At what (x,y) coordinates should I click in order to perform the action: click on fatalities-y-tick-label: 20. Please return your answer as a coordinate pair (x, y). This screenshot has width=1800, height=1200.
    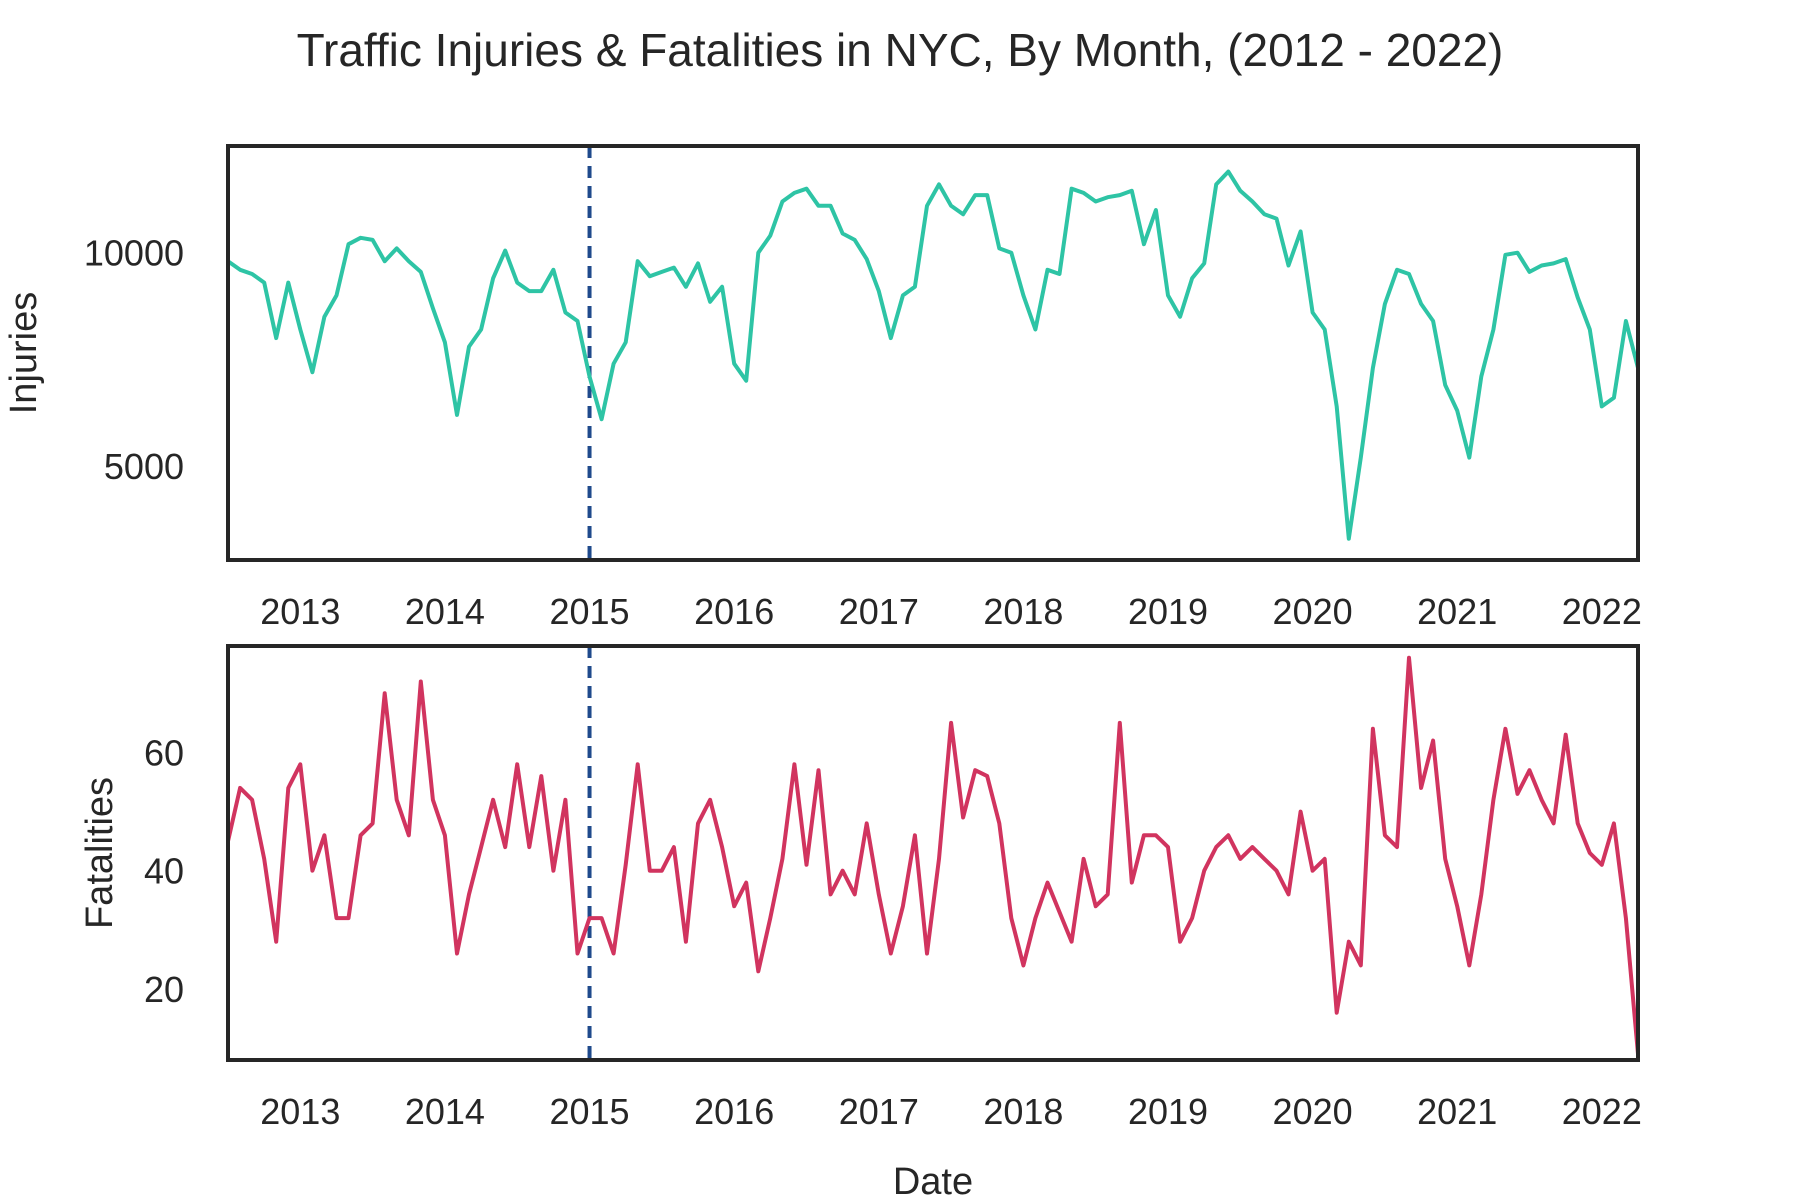
    Looking at the image, I should click on (164, 989).